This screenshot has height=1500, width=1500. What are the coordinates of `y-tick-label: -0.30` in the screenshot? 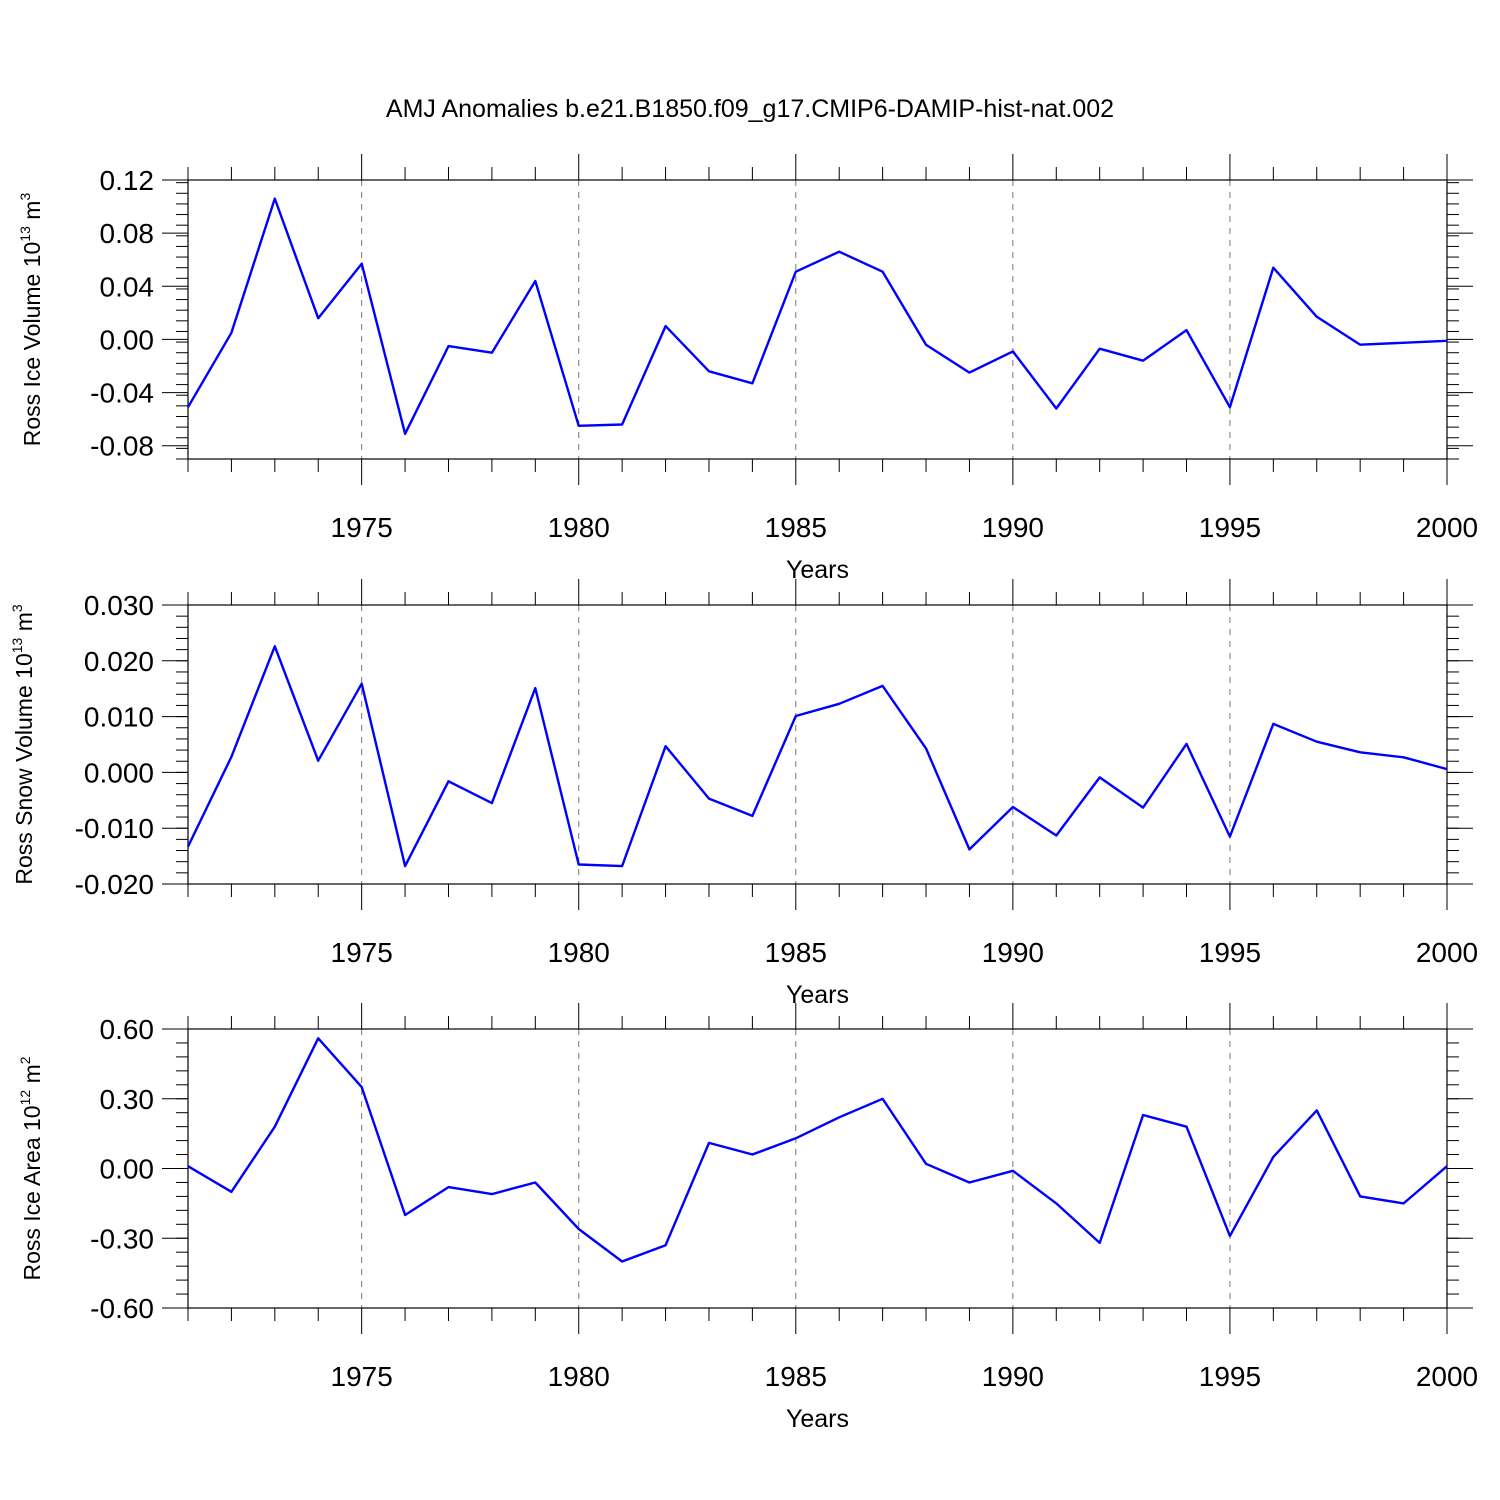 It's located at (122, 1238).